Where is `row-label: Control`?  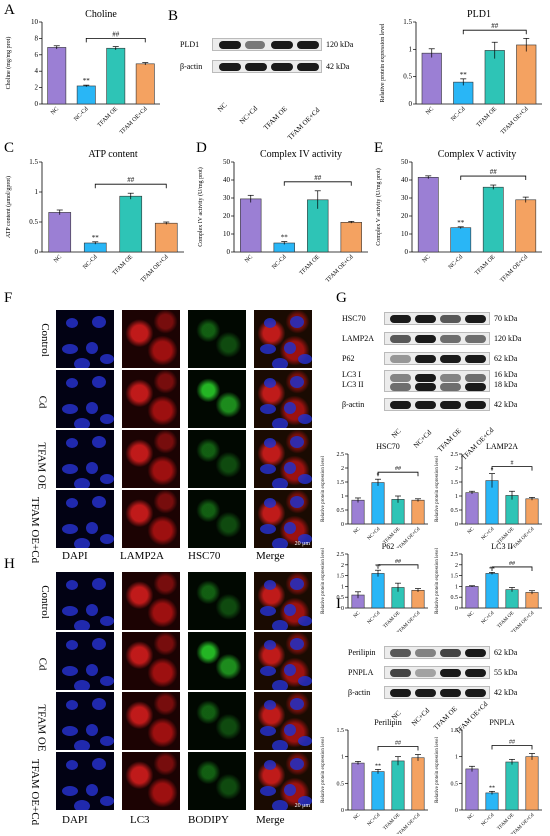 row-label: Control is located at coordinates (44, 602).